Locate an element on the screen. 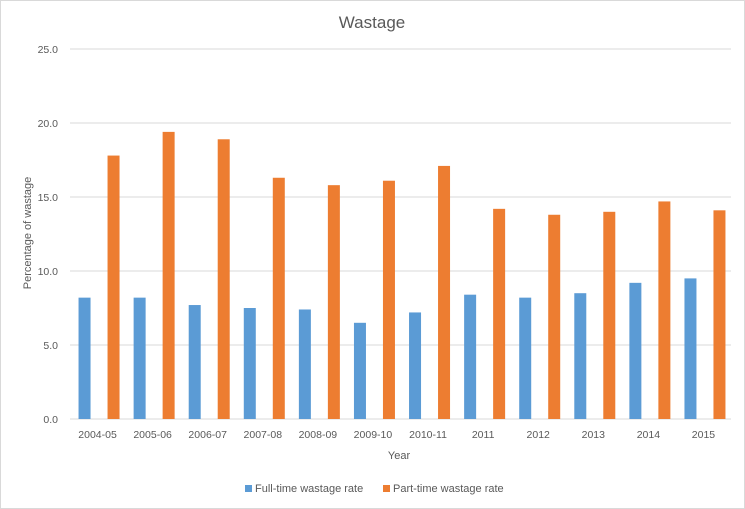  x-tick-label: 2015 is located at coordinates (704, 435).